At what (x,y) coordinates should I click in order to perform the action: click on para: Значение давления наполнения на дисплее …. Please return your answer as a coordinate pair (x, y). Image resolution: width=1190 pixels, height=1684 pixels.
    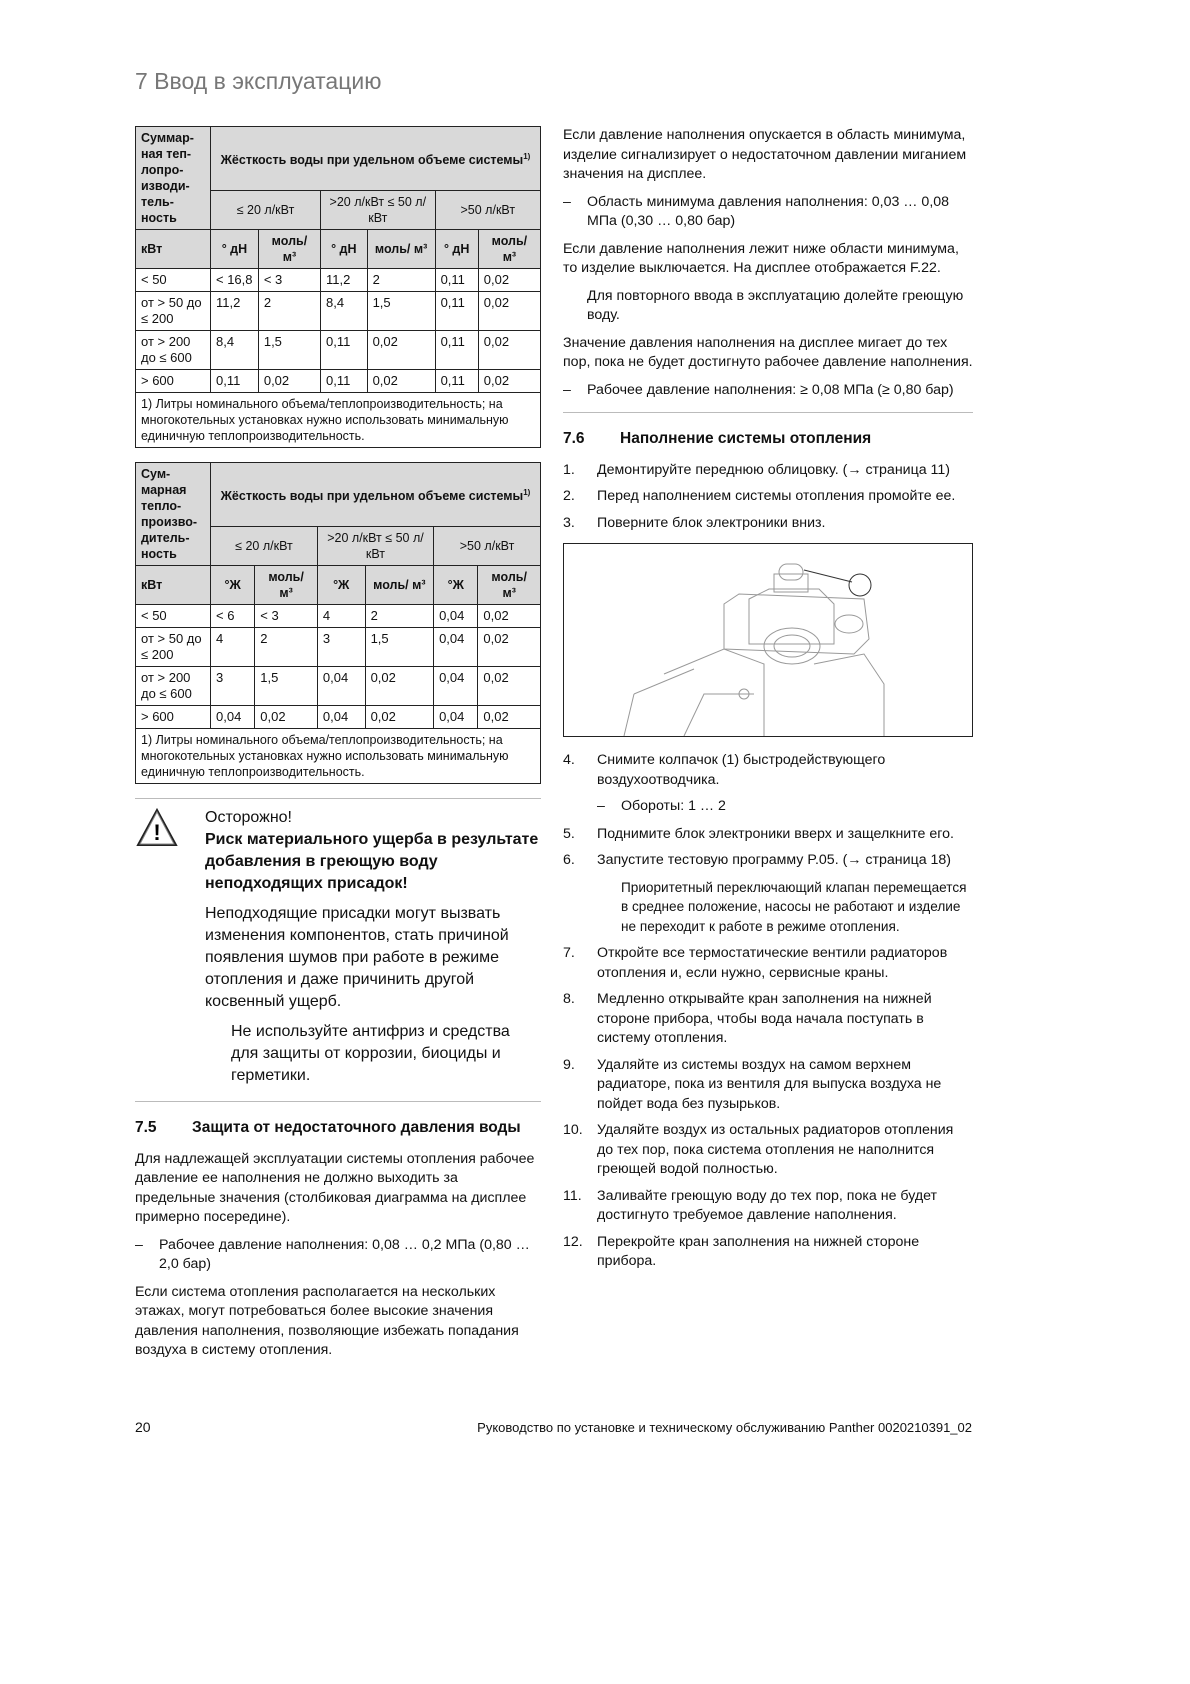
    Looking at the image, I should click on (768, 352).